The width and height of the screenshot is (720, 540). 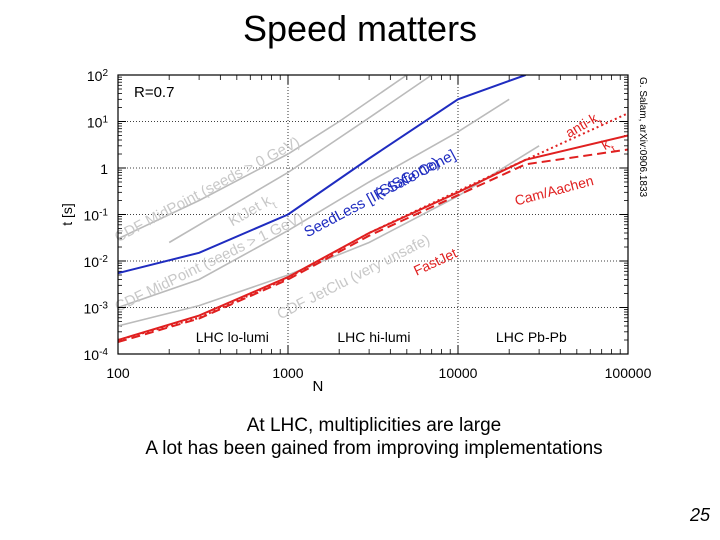 What do you see at coordinates (67, 214) in the screenshot?
I see `y-axis-label: t [s]` at bounding box center [67, 214].